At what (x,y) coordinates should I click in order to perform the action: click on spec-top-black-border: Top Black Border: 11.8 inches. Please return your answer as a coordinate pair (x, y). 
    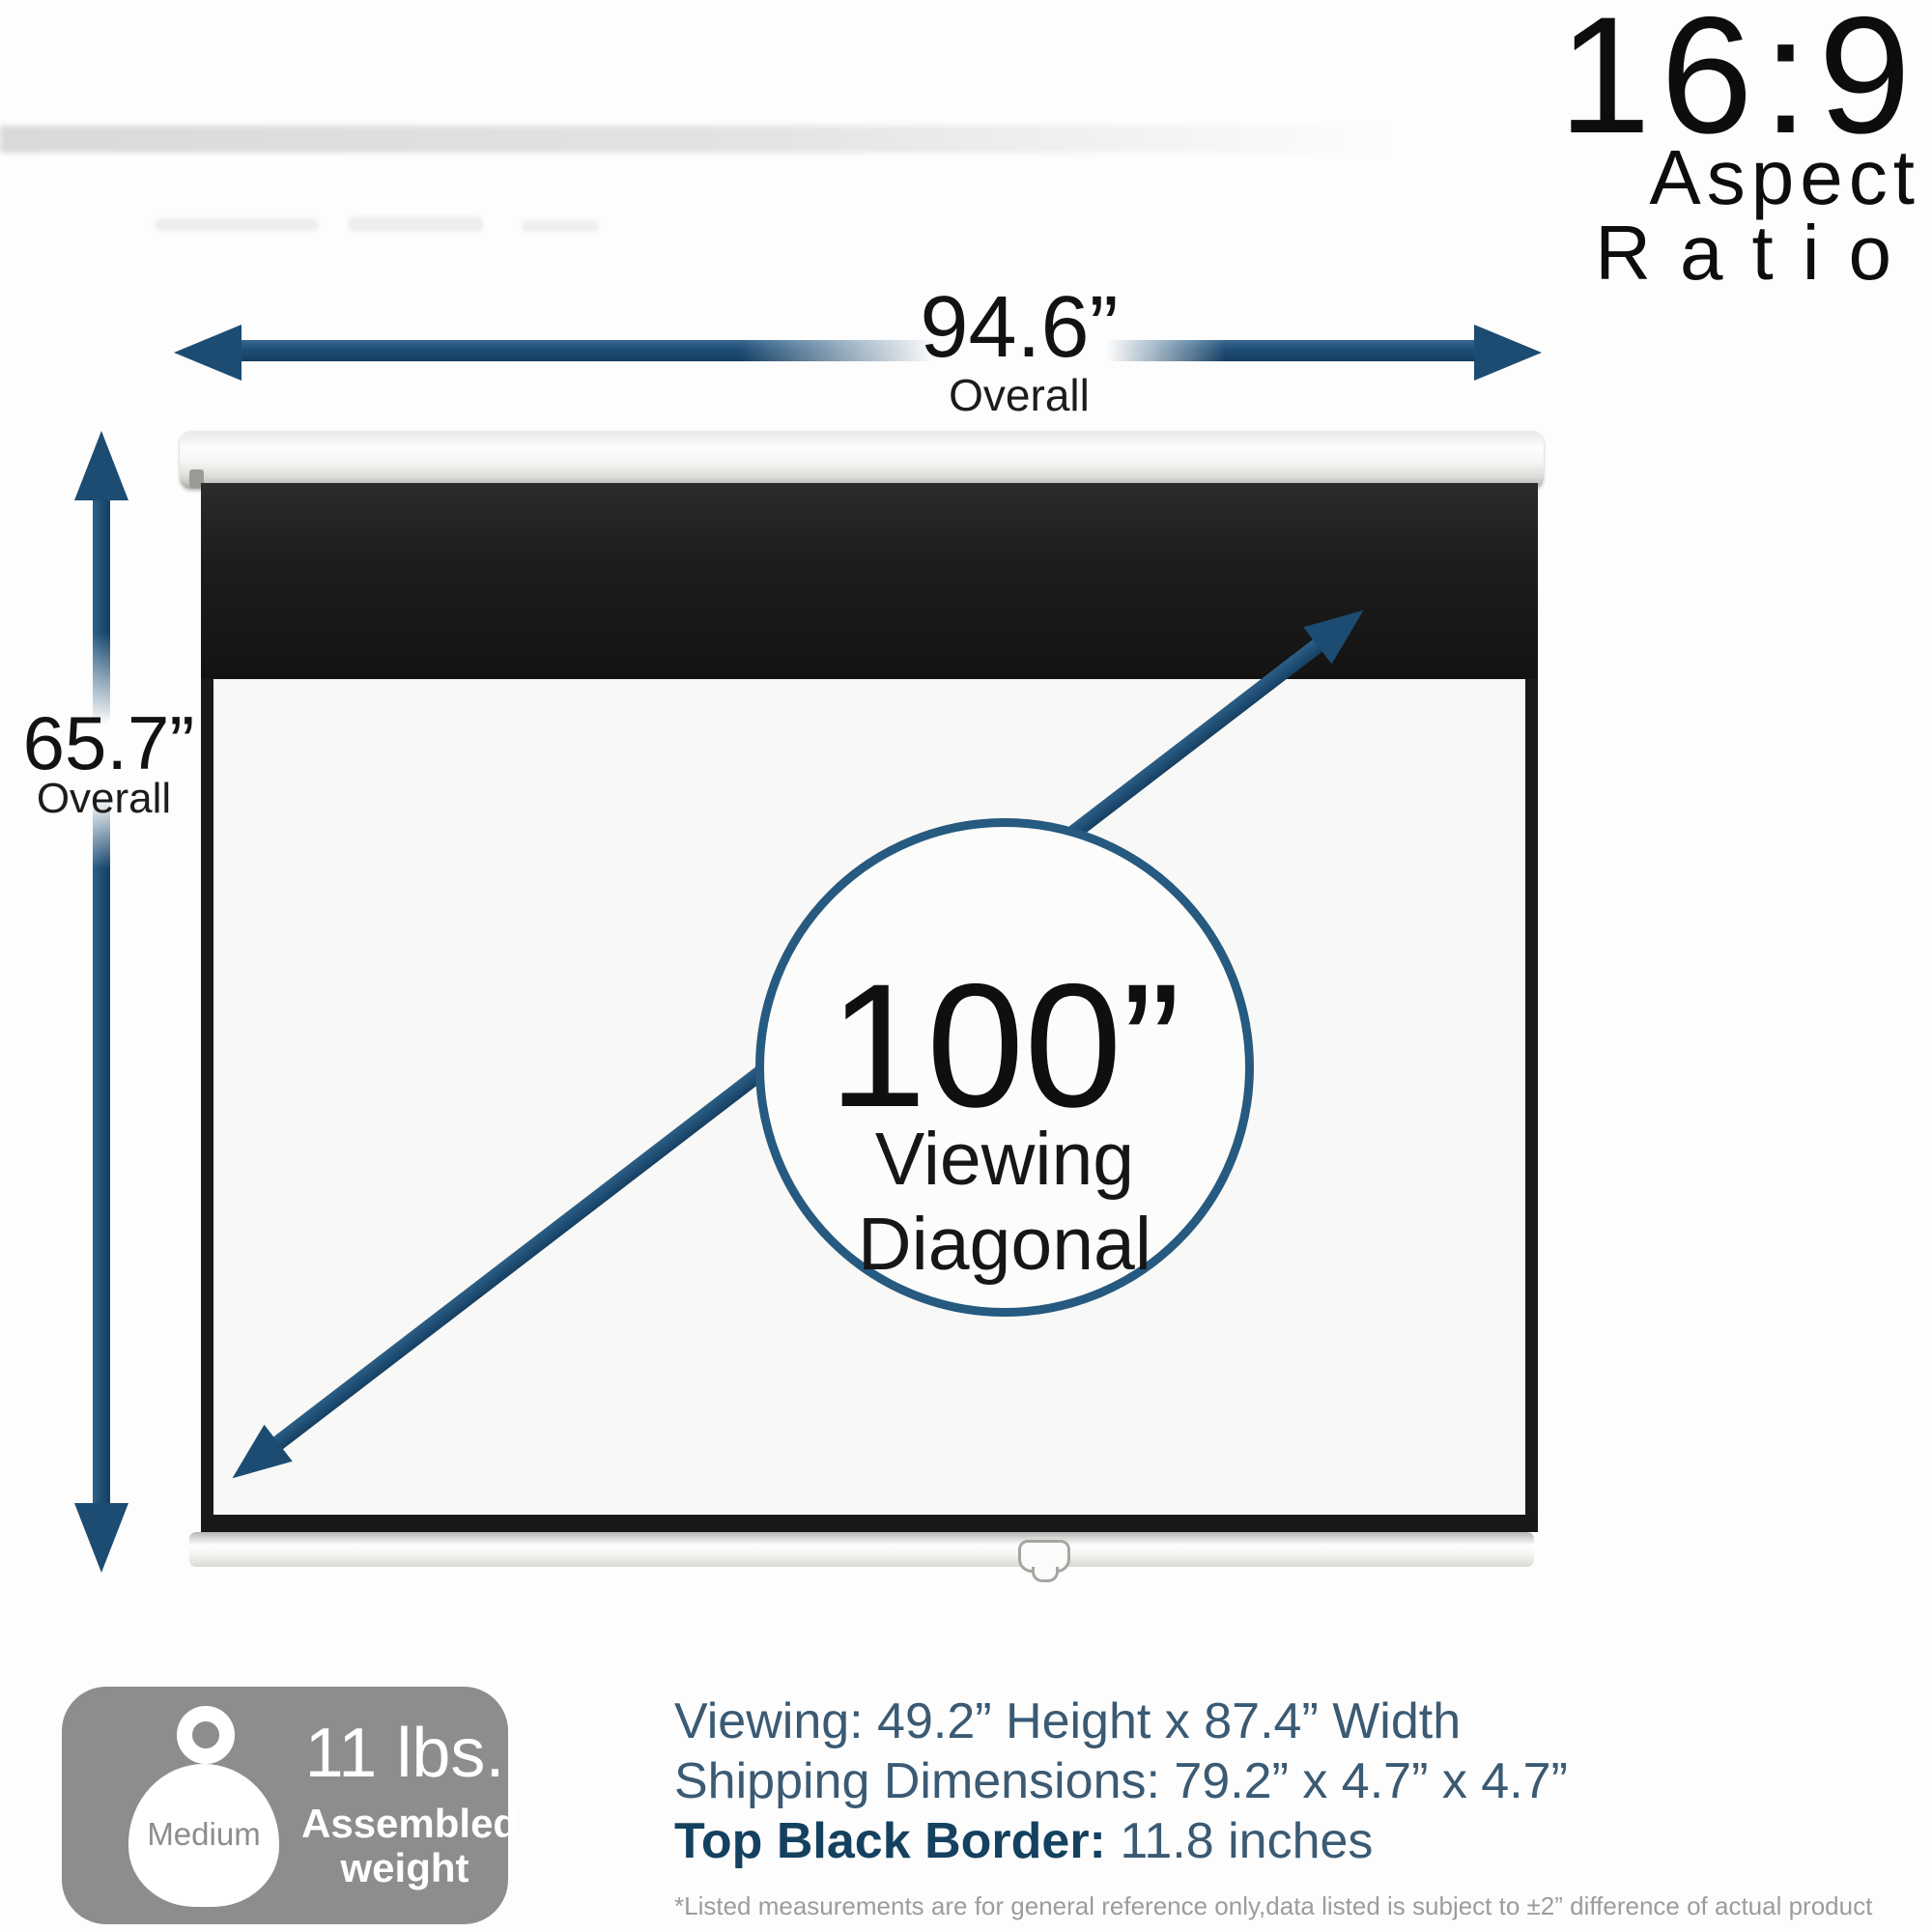
    Looking at the image, I should click on (1024, 1841).